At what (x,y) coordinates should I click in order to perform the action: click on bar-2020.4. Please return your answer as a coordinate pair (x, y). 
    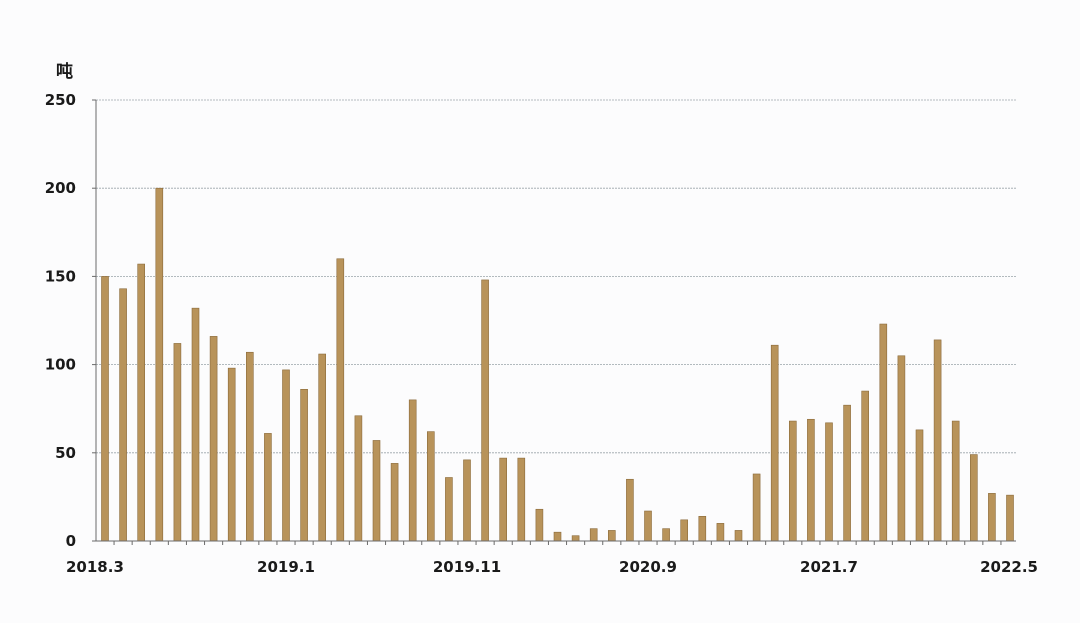
    Looking at the image, I should click on (557, 536).